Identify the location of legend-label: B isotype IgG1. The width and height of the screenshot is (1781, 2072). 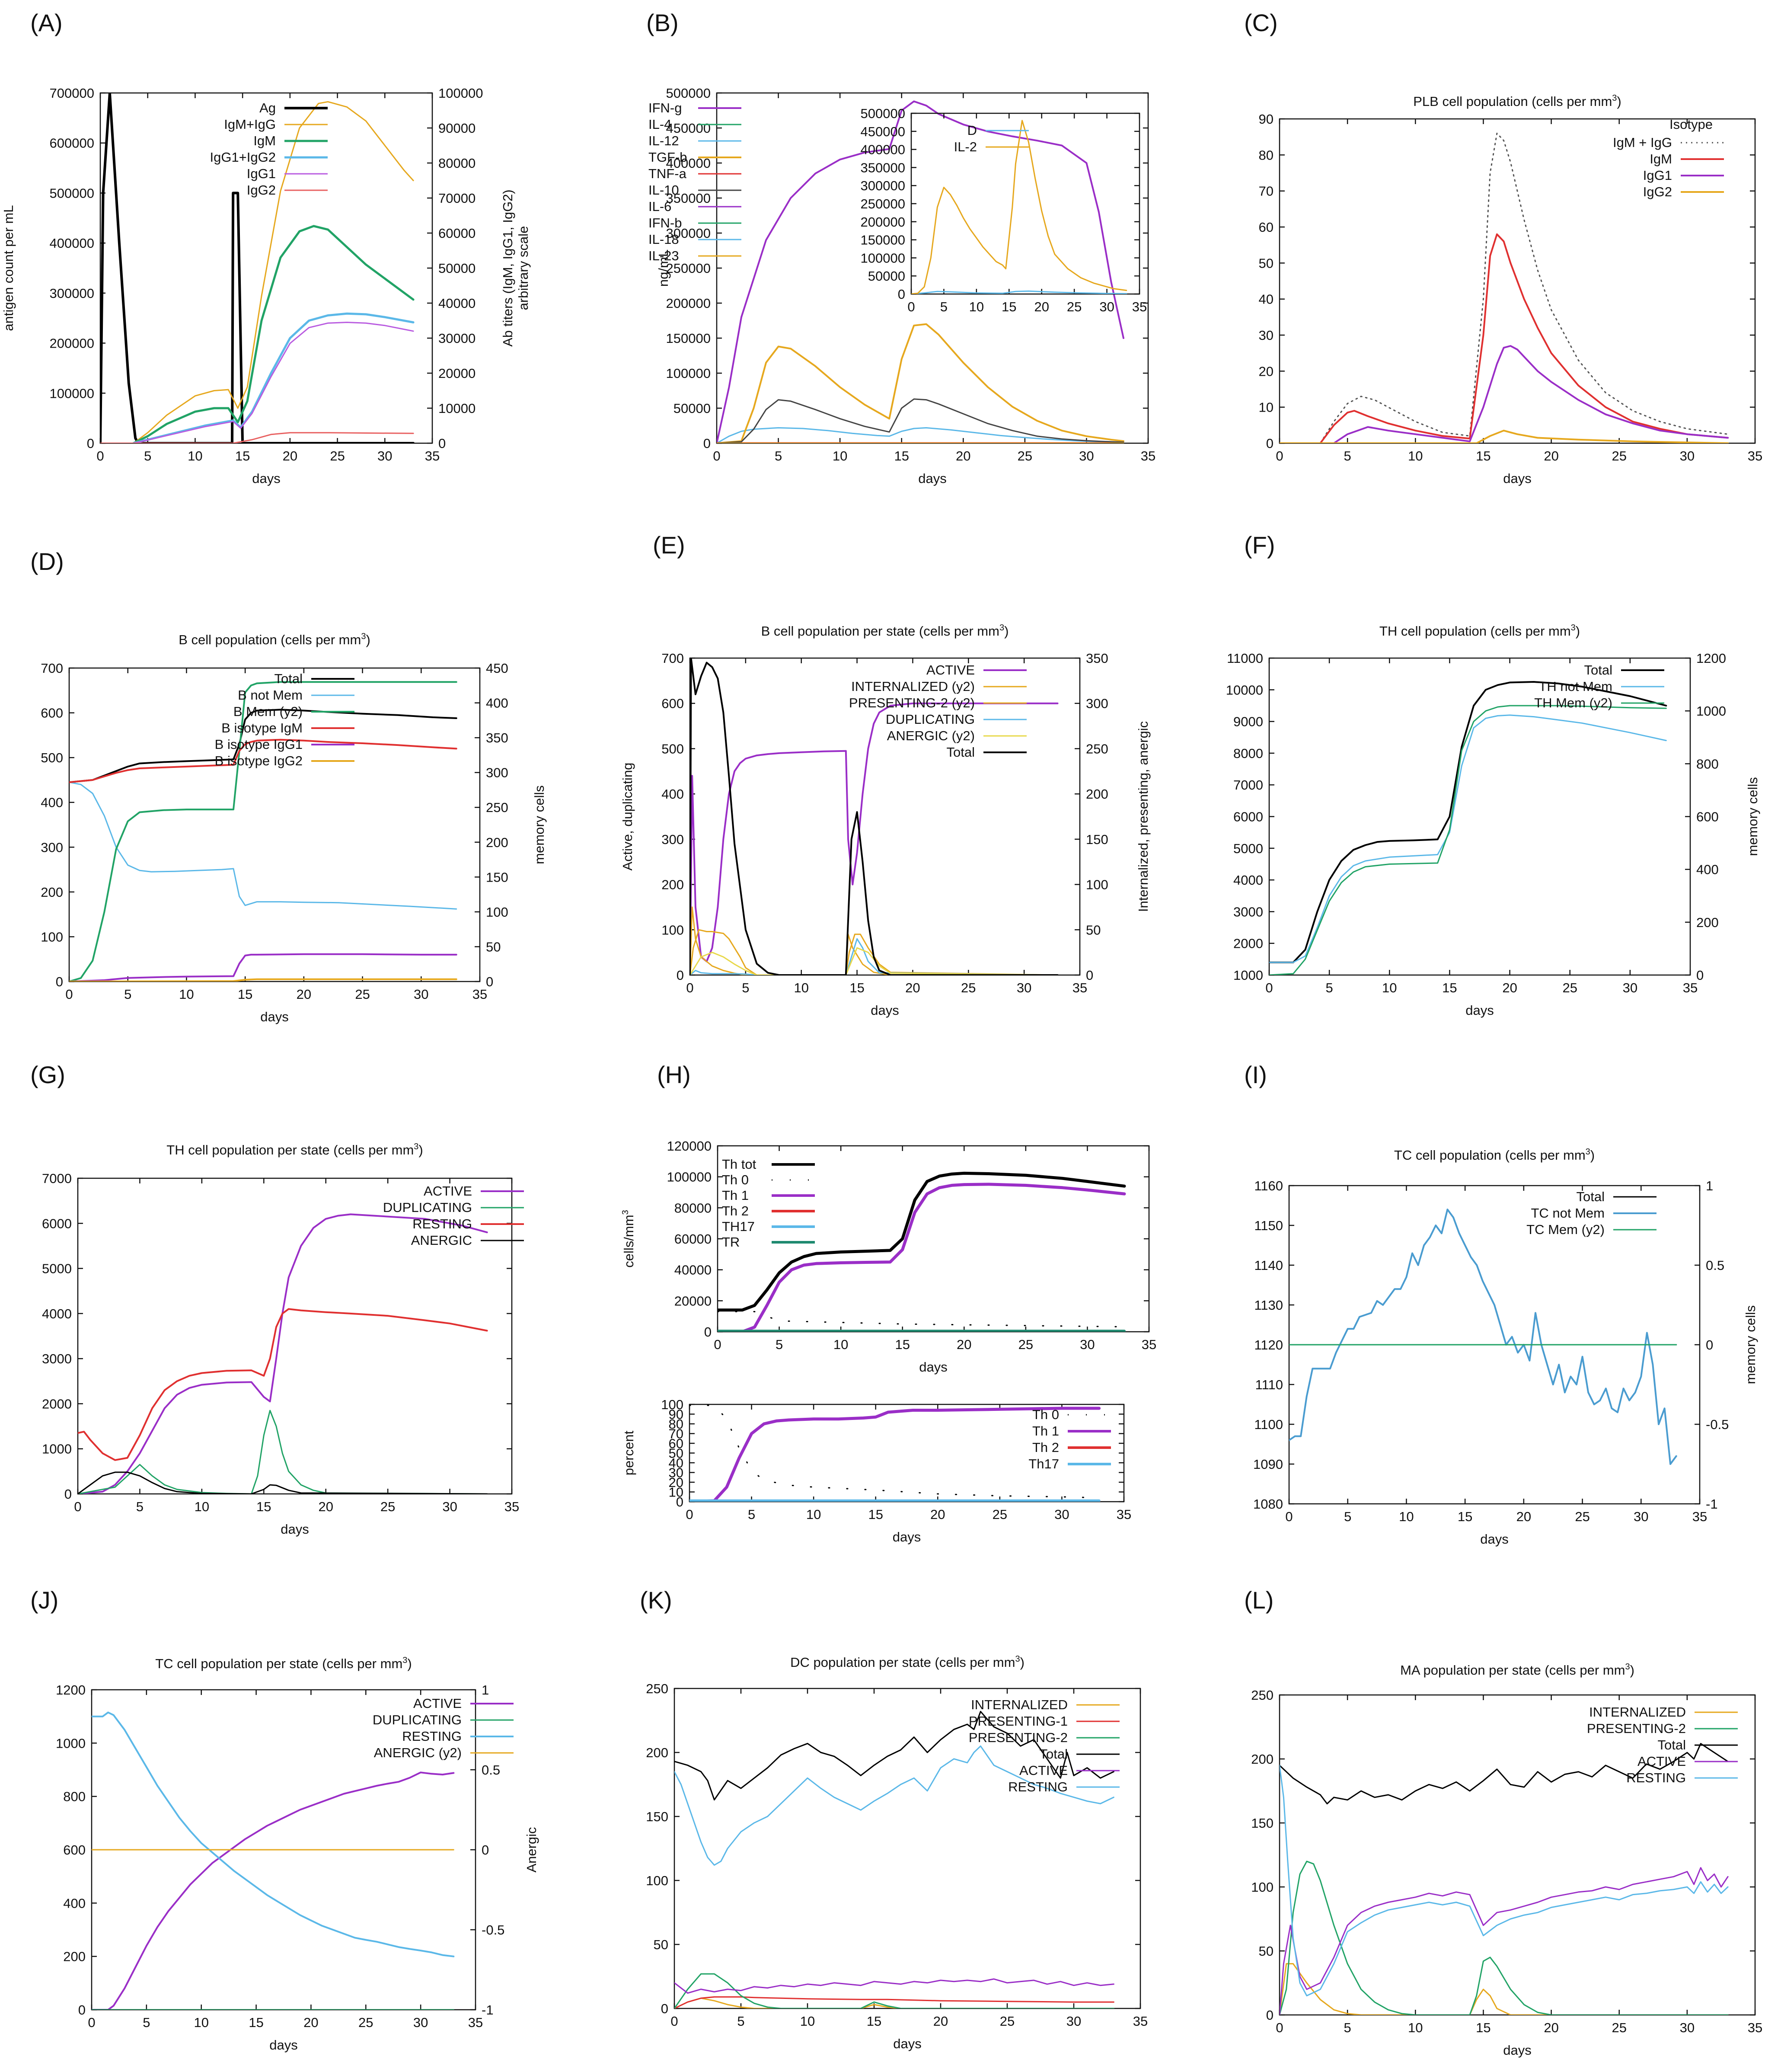
(259, 744).